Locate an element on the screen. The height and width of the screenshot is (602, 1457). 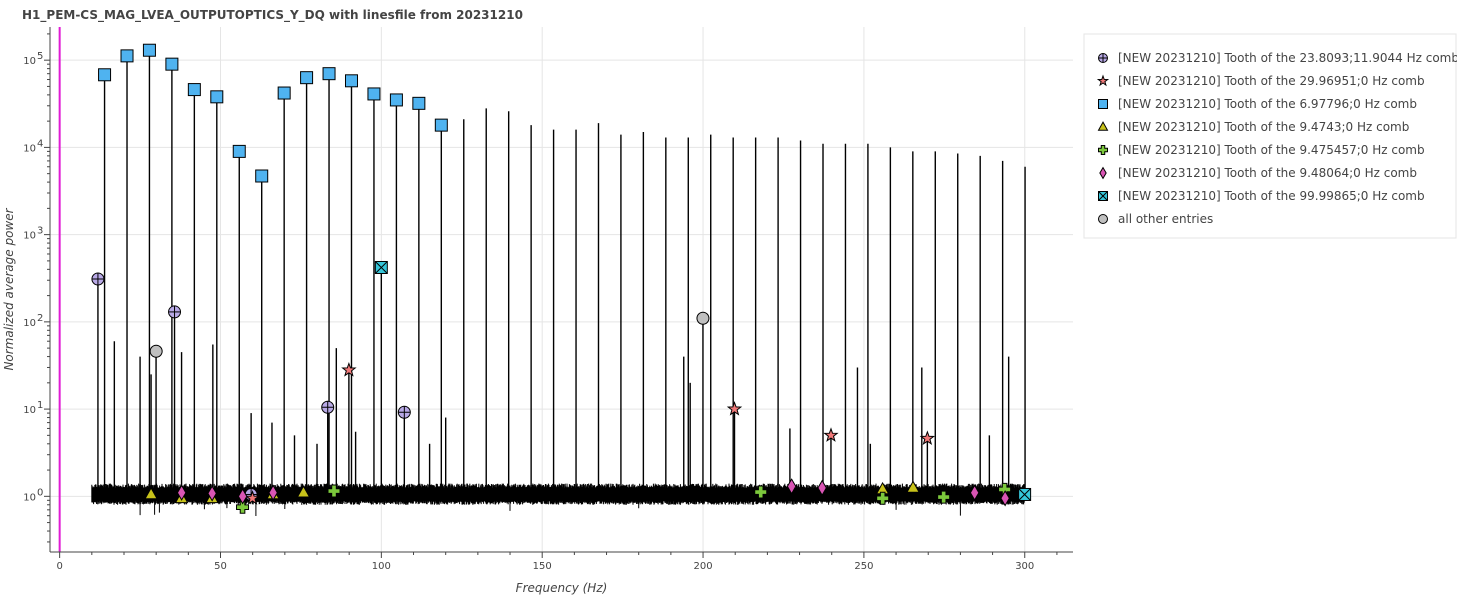
noise-band is located at coordinates (558, 499).